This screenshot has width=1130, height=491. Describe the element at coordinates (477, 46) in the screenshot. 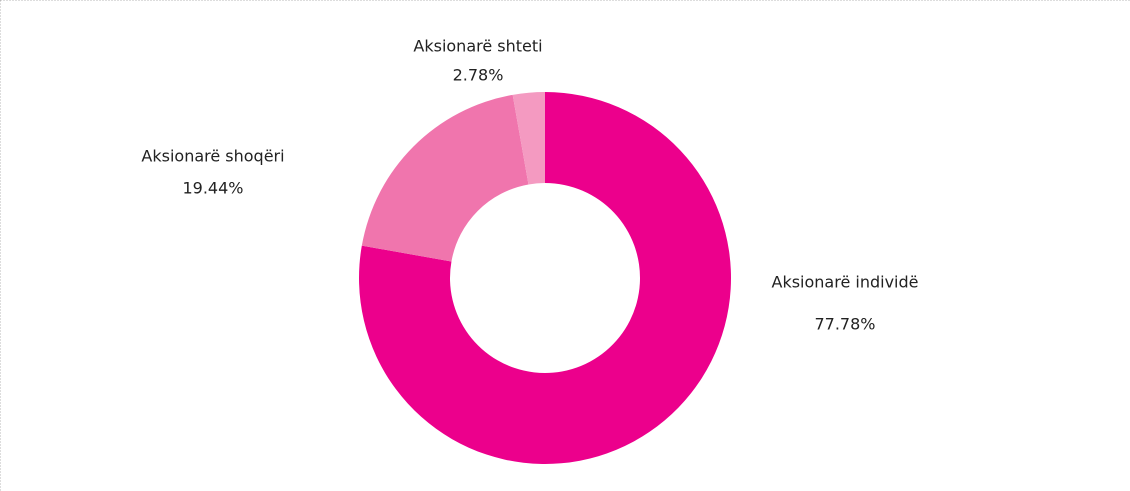

I see `slice-label: Aksionarë shteti` at that location.